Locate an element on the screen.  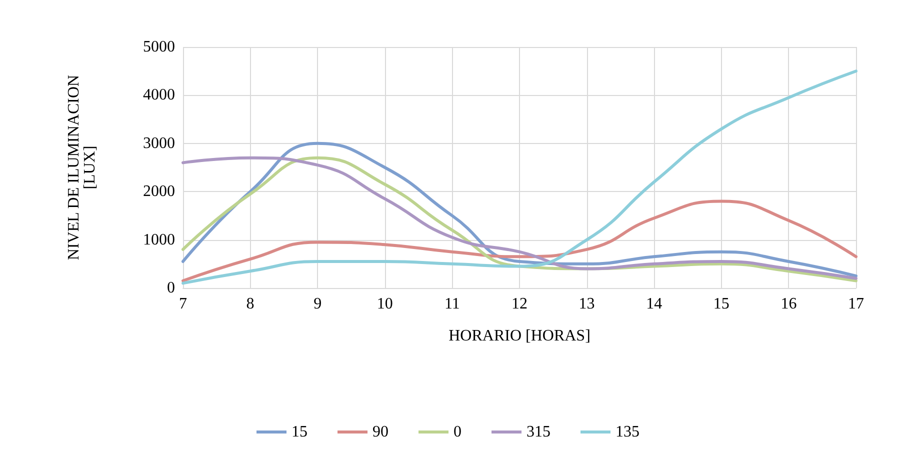
legend-label: 315 is located at coordinates (538, 432).